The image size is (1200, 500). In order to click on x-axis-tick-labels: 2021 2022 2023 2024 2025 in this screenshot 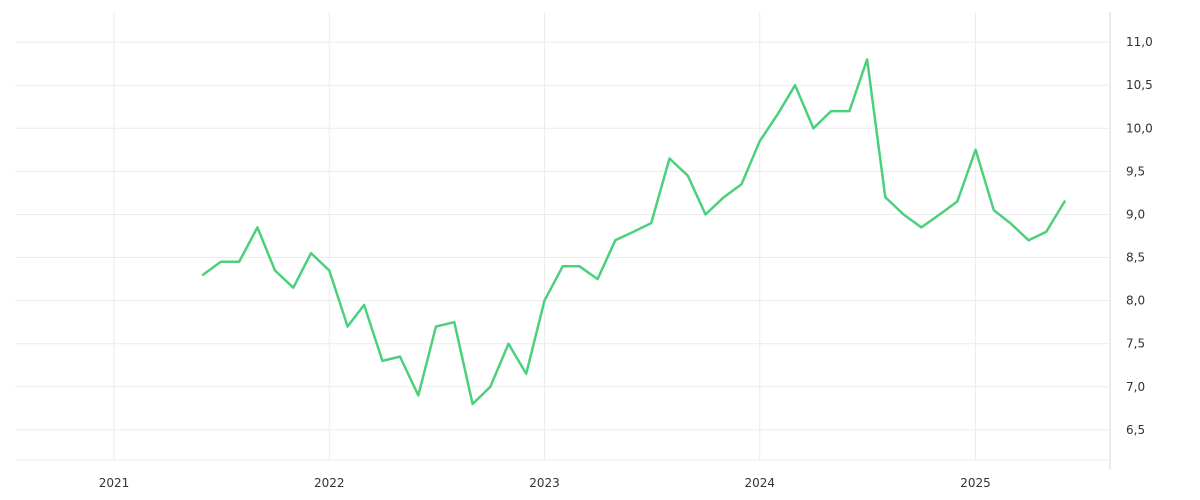, I will do `click(545, 483)`.